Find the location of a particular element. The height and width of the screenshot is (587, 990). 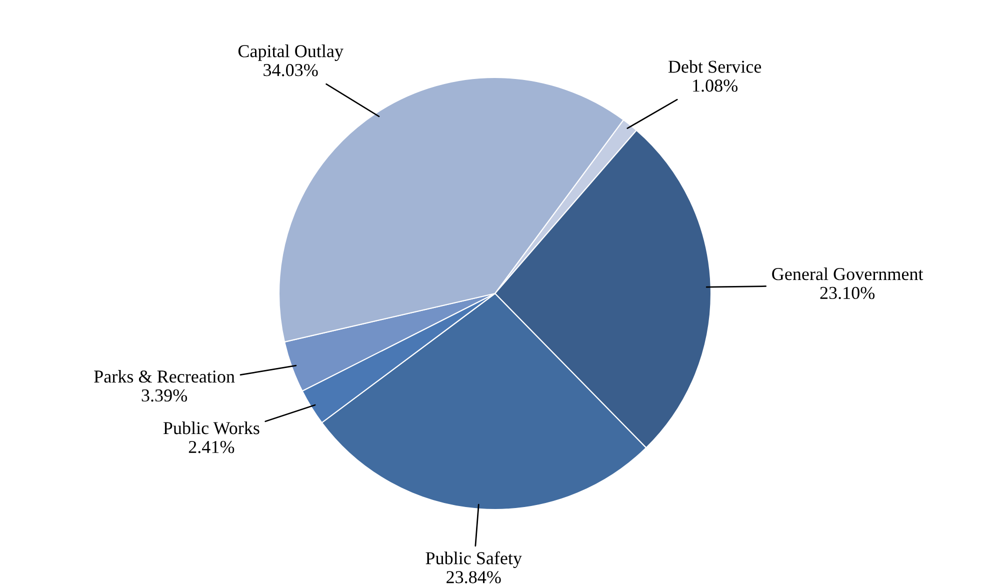

slice-label: Parks & Recreation is located at coordinates (164, 376).